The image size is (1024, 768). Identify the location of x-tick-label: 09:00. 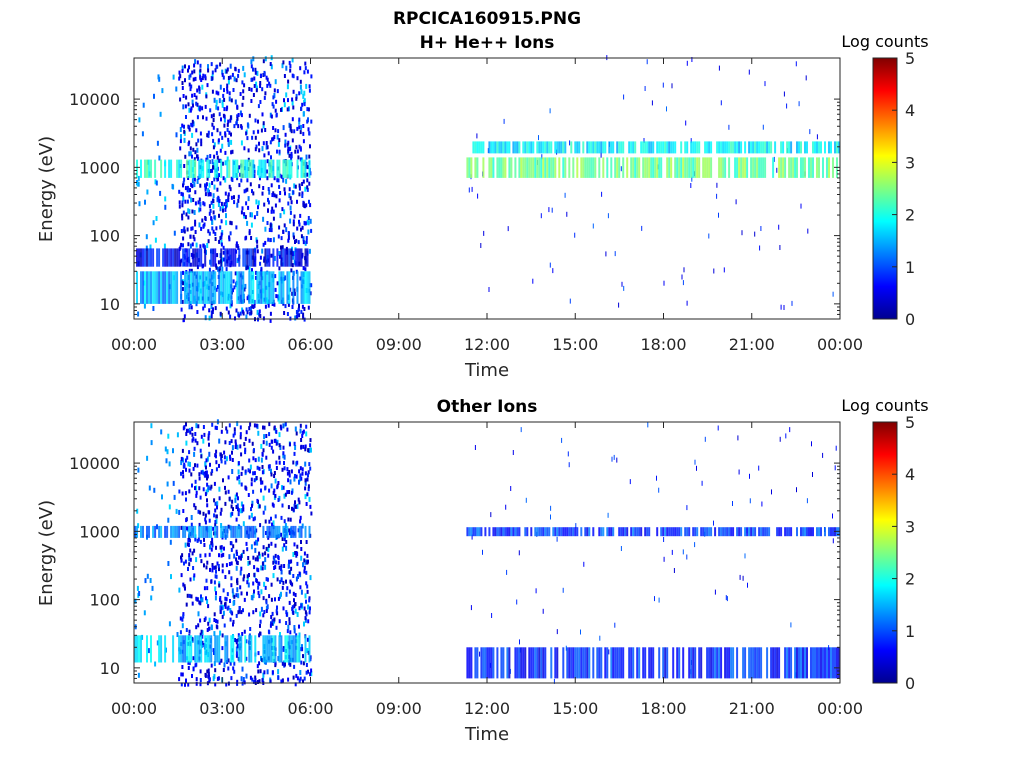
(399, 344).